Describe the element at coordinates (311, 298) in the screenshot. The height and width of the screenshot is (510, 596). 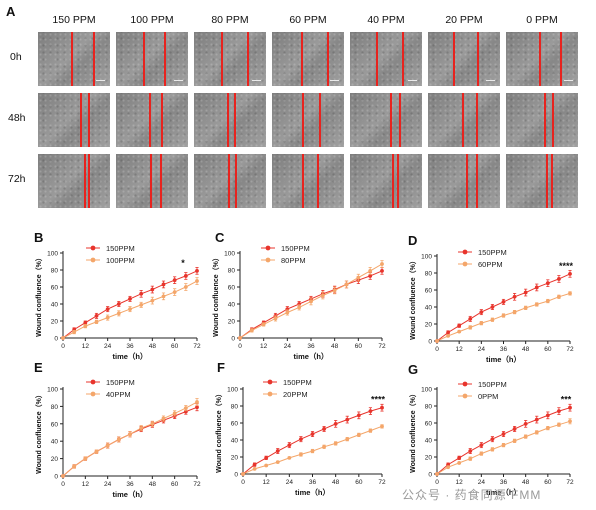
I see `series-1: 80PPM` at that location.